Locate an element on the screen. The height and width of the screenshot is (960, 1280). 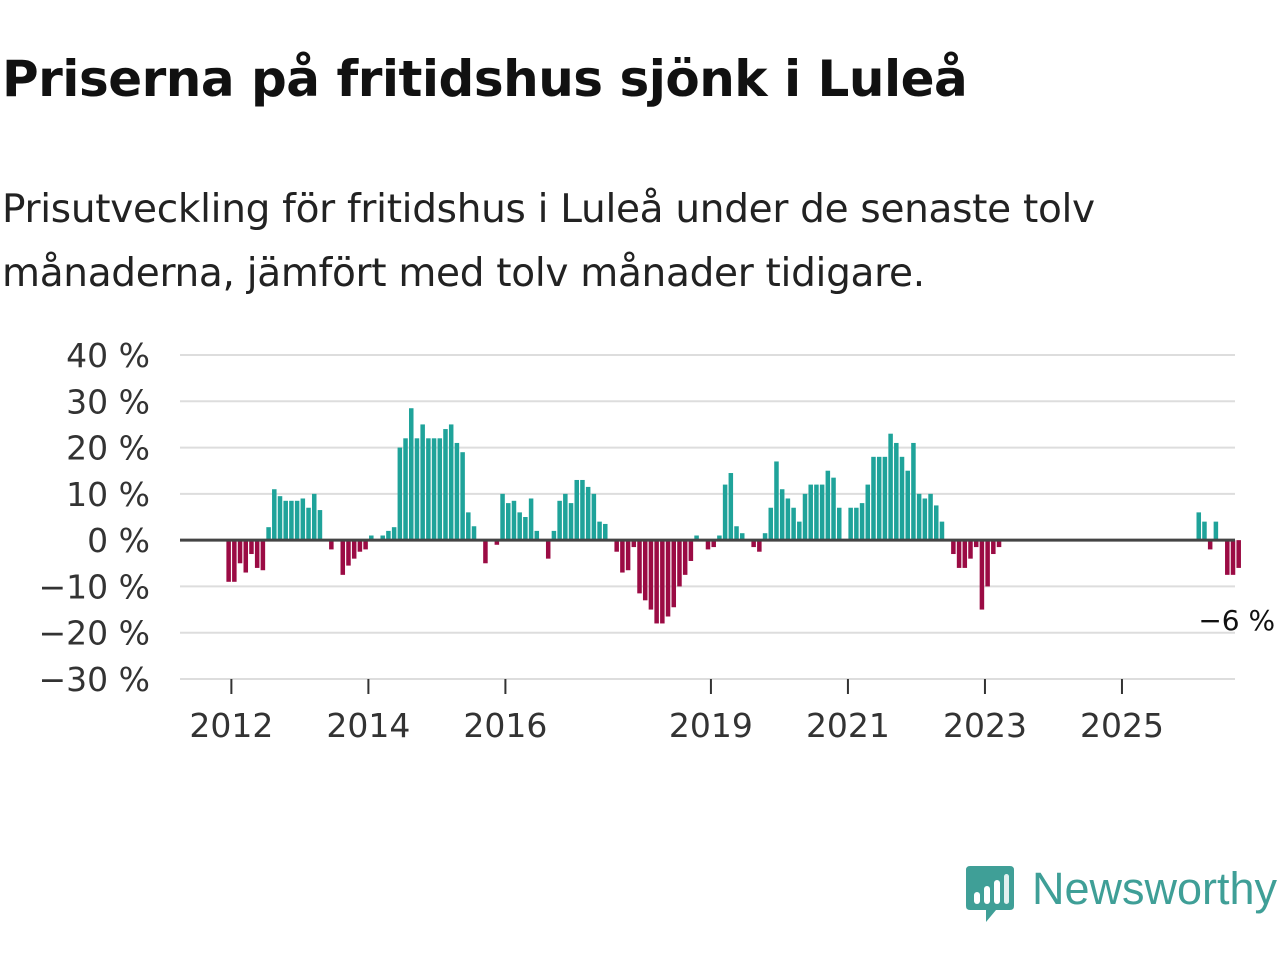
newsworthy-chart-icon is located at coordinates (990, 894).